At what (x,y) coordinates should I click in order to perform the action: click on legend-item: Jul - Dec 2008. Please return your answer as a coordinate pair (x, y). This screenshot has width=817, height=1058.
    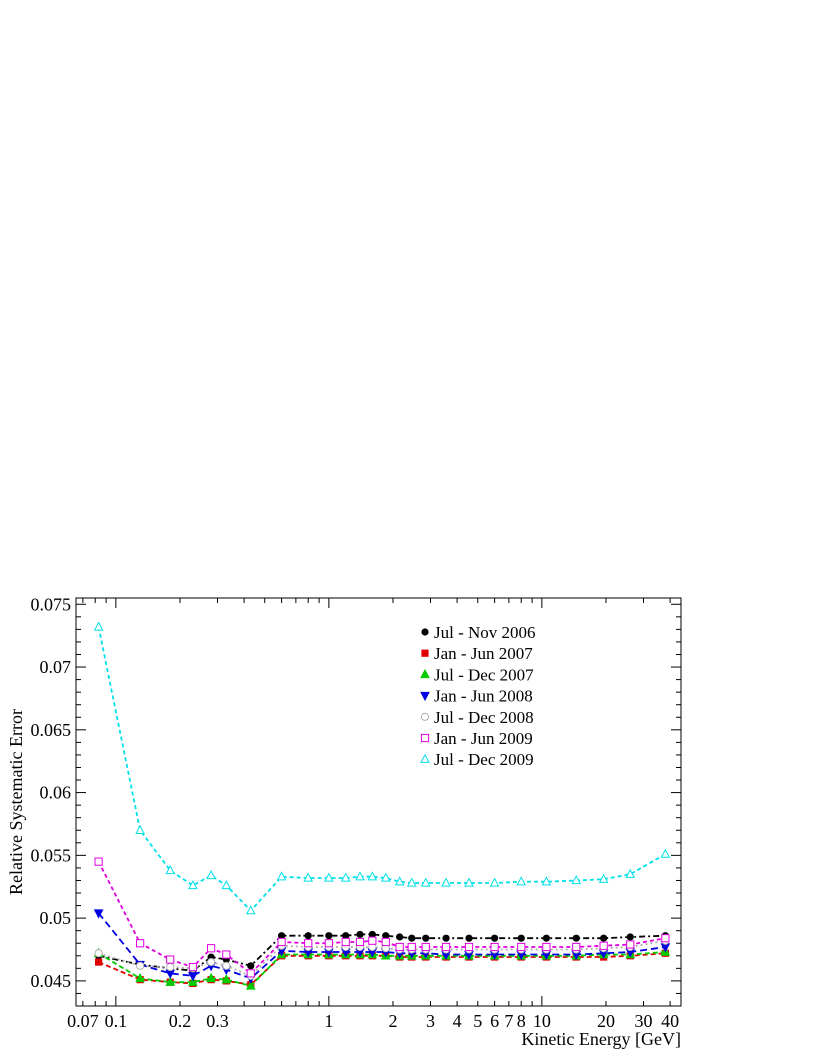
    Looking at the image, I should click on (477, 717).